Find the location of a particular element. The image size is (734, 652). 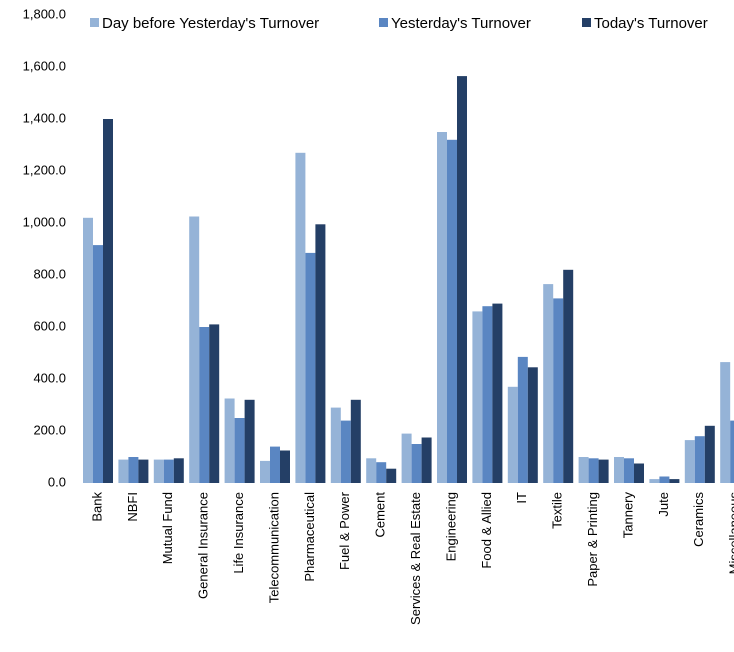

x-tick-label: Life Insurance is located at coordinates (238, 533).